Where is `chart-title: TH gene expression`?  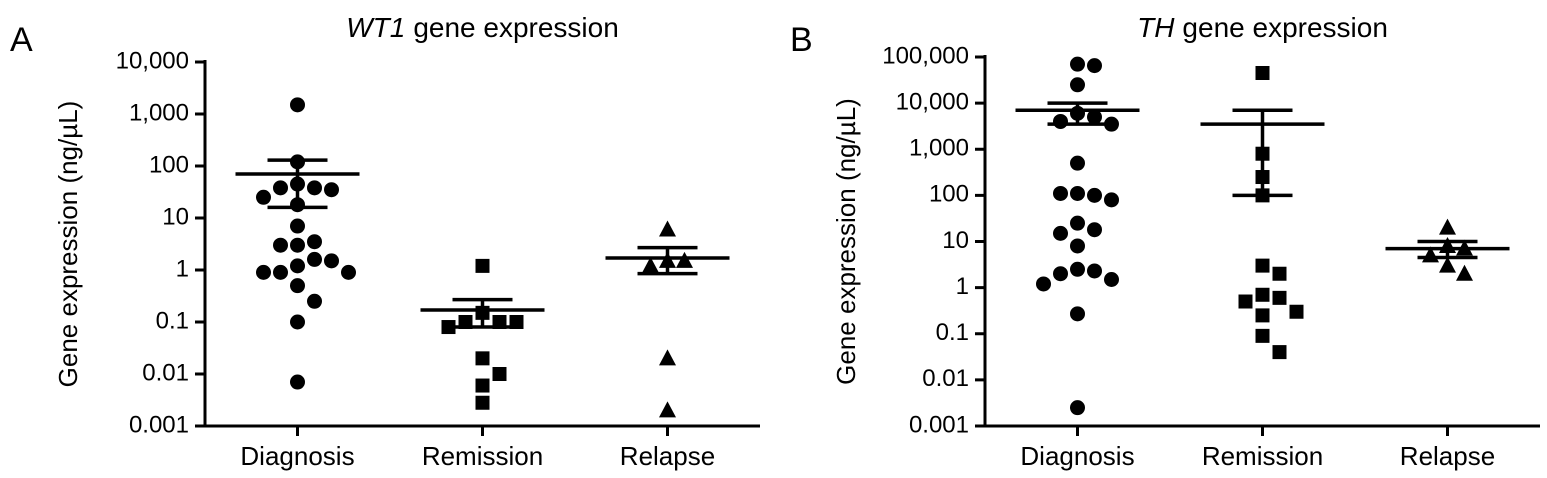
chart-title: TH gene expression is located at coordinates (1262, 27).